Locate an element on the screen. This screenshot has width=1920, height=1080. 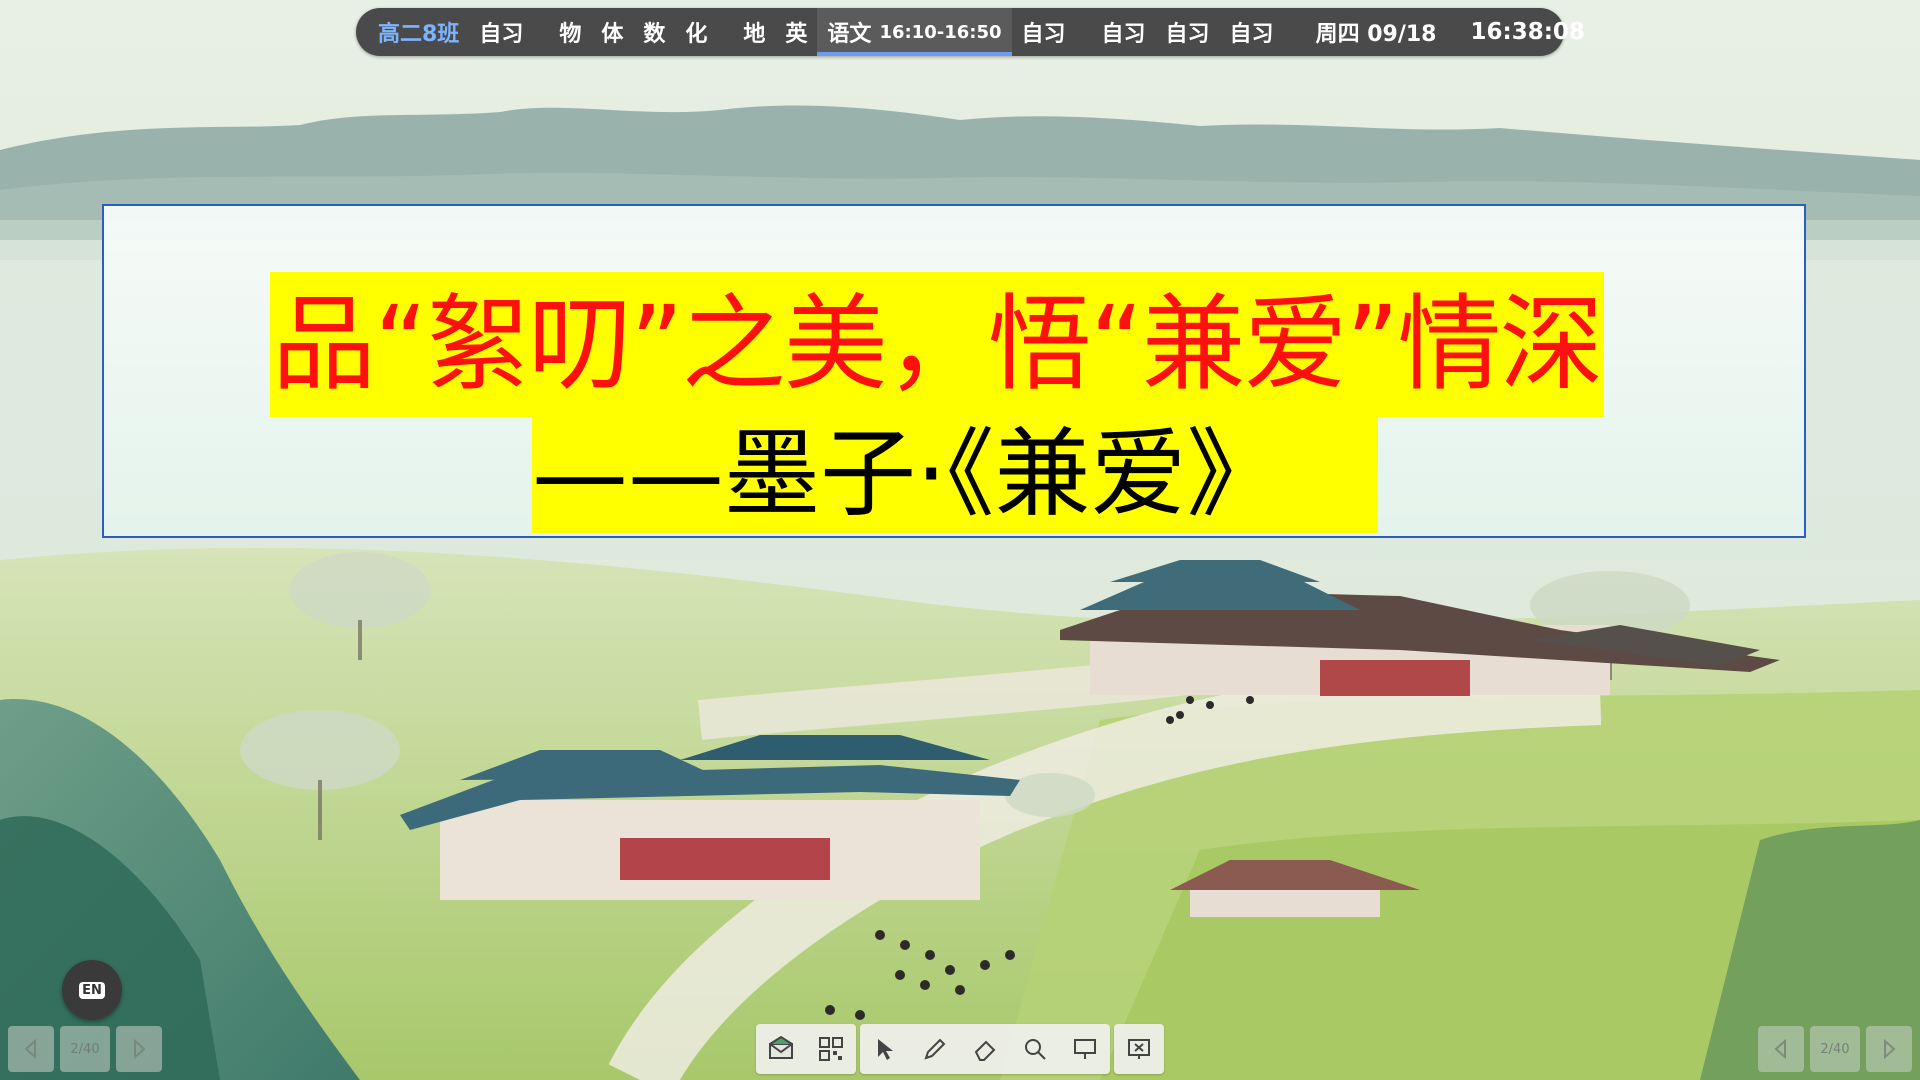
mail-tool-button is located at coordinates (781, 1049).